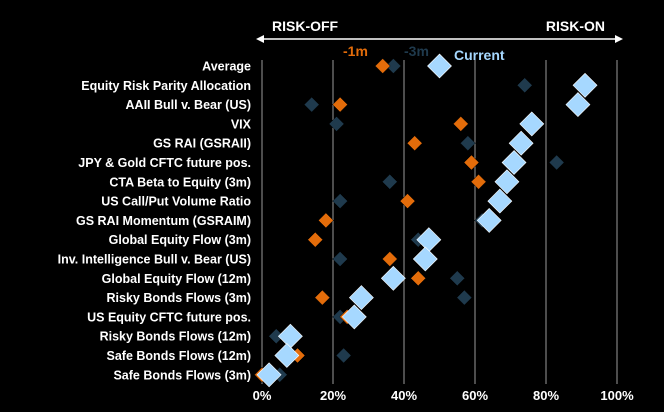 The width and height of the screenshot is (664, 412). What do you see at coordinates (290, 336) in the screenshot?
I see `marker-current-risky-bonds-flows-12m` at bounding box center [290, 336].